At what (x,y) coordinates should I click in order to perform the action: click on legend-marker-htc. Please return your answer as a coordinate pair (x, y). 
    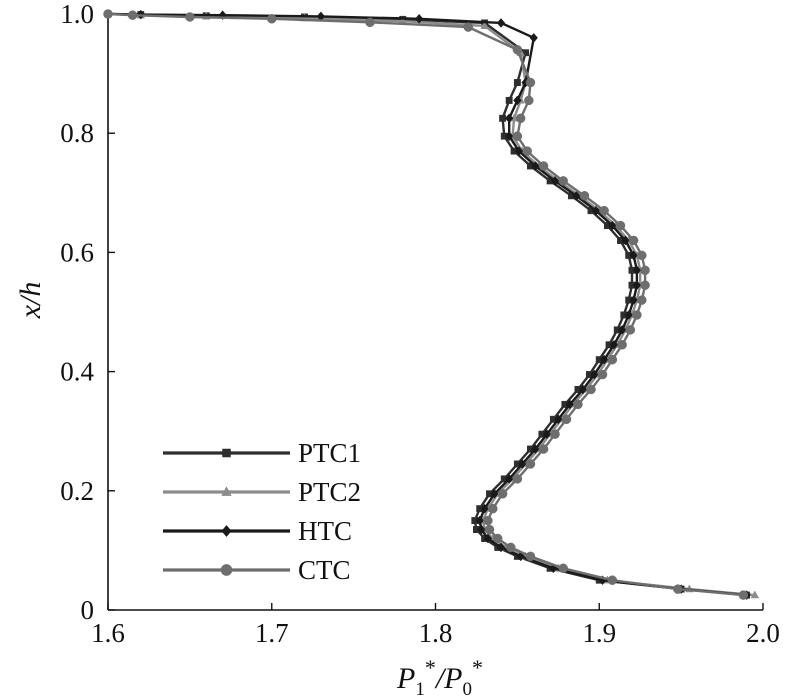
    Looking at the image, I should click on (226, 531).